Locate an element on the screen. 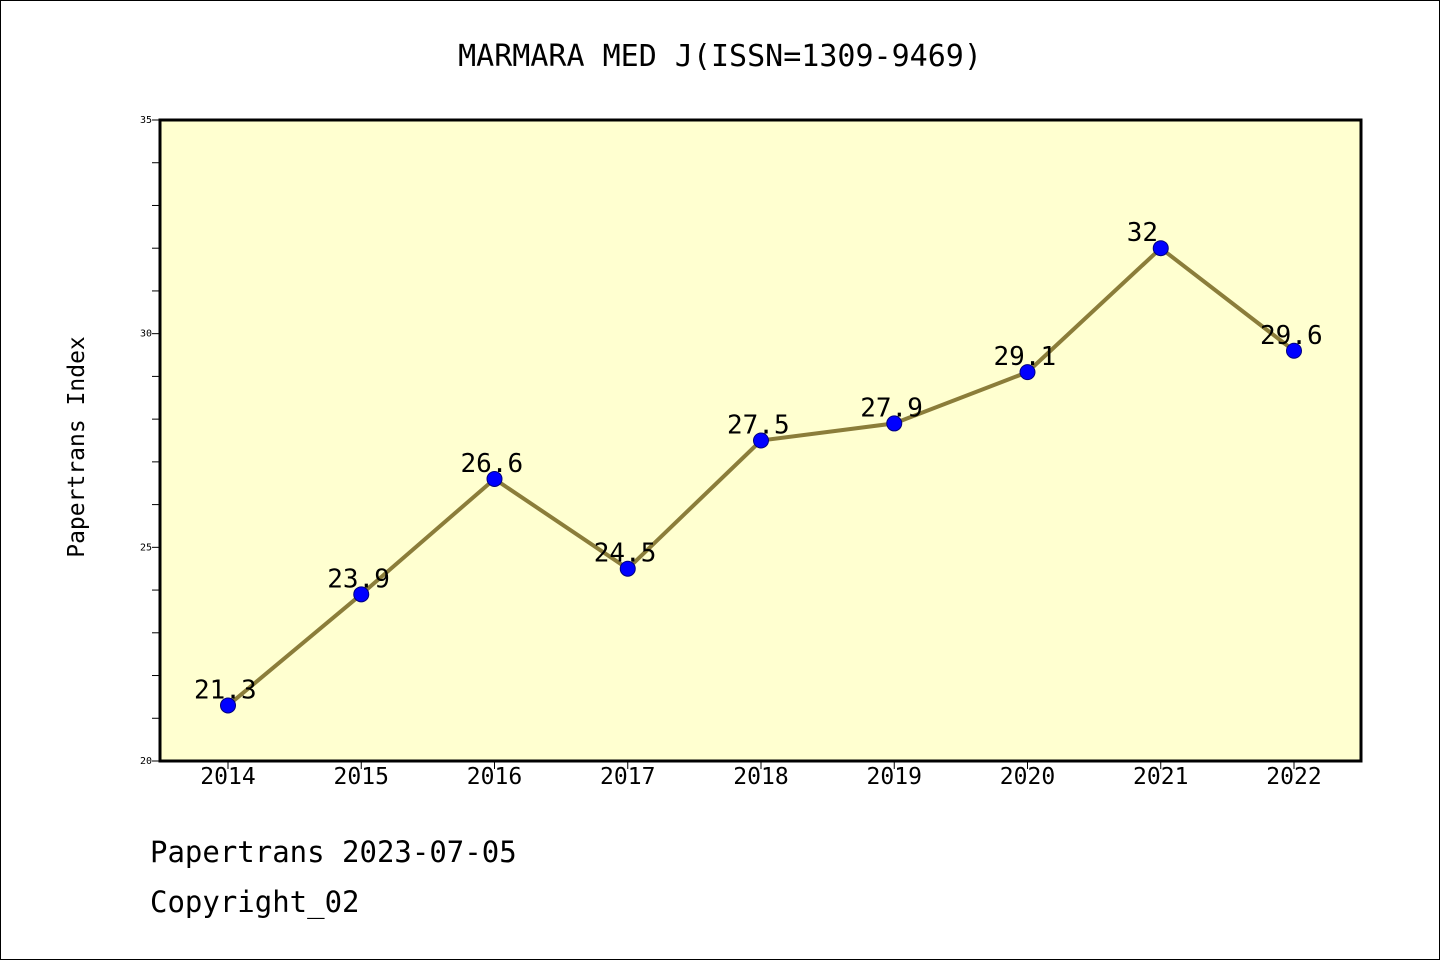 The image size is (1440, 960). data-label: 26.6 is located at coordinates (492, 464).